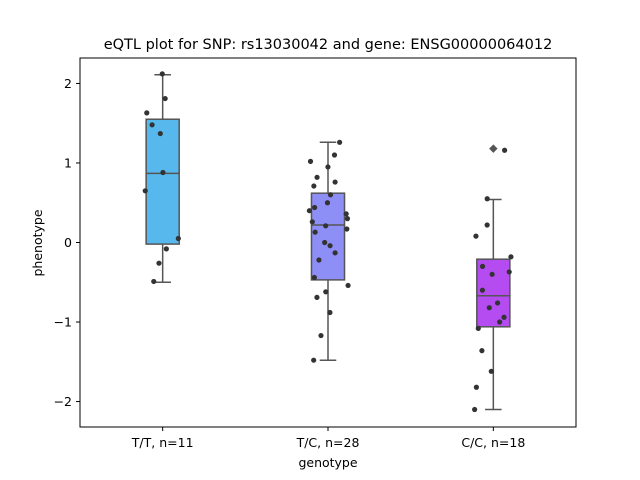 Image resolution: width=640 pixels, height=480 pixels. I want to click on x-tick-label: C/C, n=18, so click(493, 442).